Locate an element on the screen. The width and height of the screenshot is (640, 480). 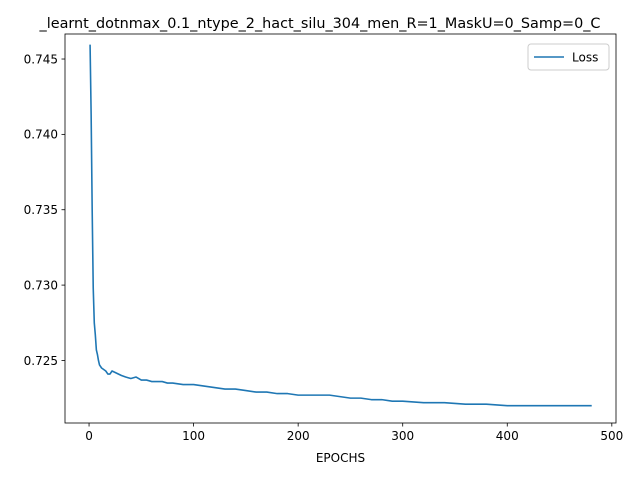
x-tick-label: 100 is located at coordinates (193, 436).